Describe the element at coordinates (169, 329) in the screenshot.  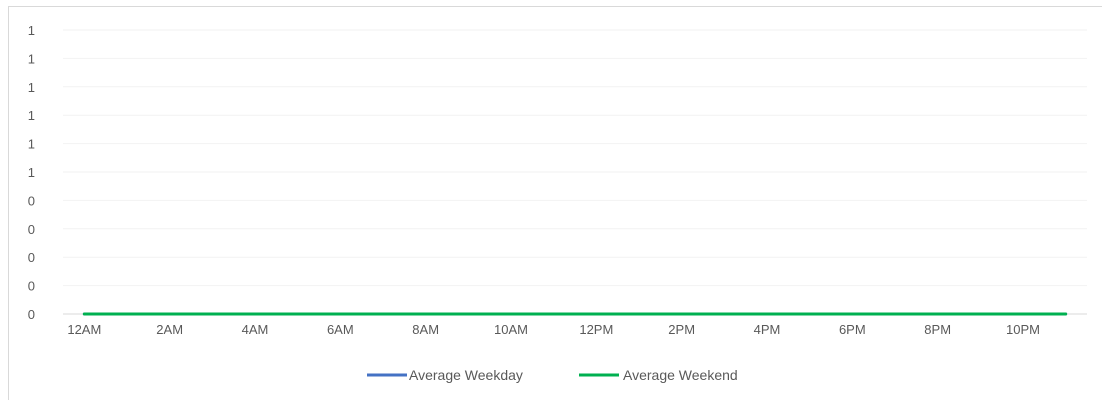
I see `x-tick-label: 2AM` at that location.